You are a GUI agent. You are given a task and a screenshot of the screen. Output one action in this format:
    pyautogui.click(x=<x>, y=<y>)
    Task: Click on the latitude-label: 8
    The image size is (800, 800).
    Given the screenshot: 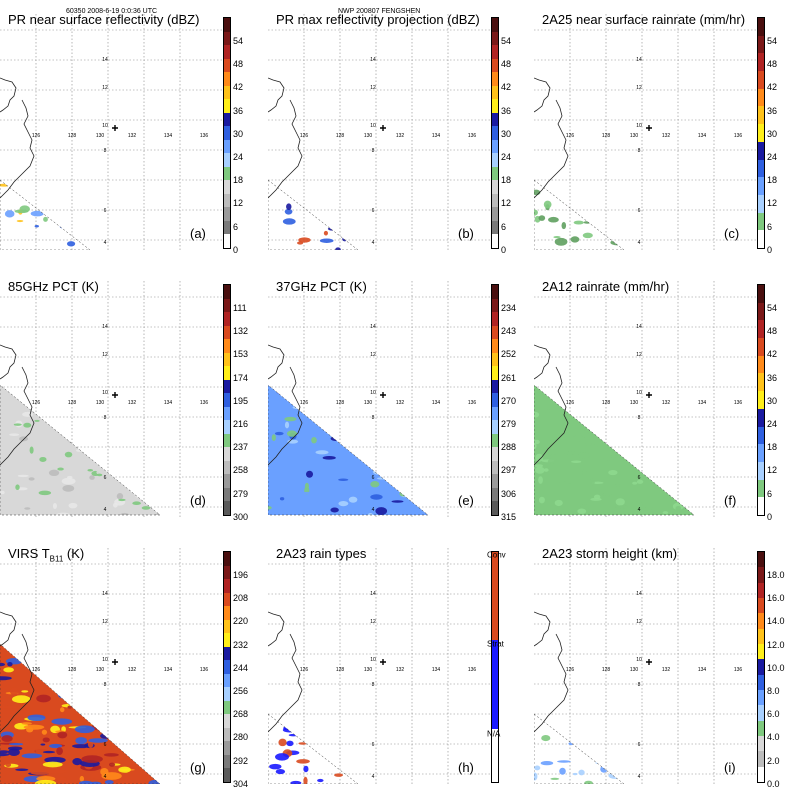 What is the action you would take?
    pyautogui.click(x=639, y=151)
    